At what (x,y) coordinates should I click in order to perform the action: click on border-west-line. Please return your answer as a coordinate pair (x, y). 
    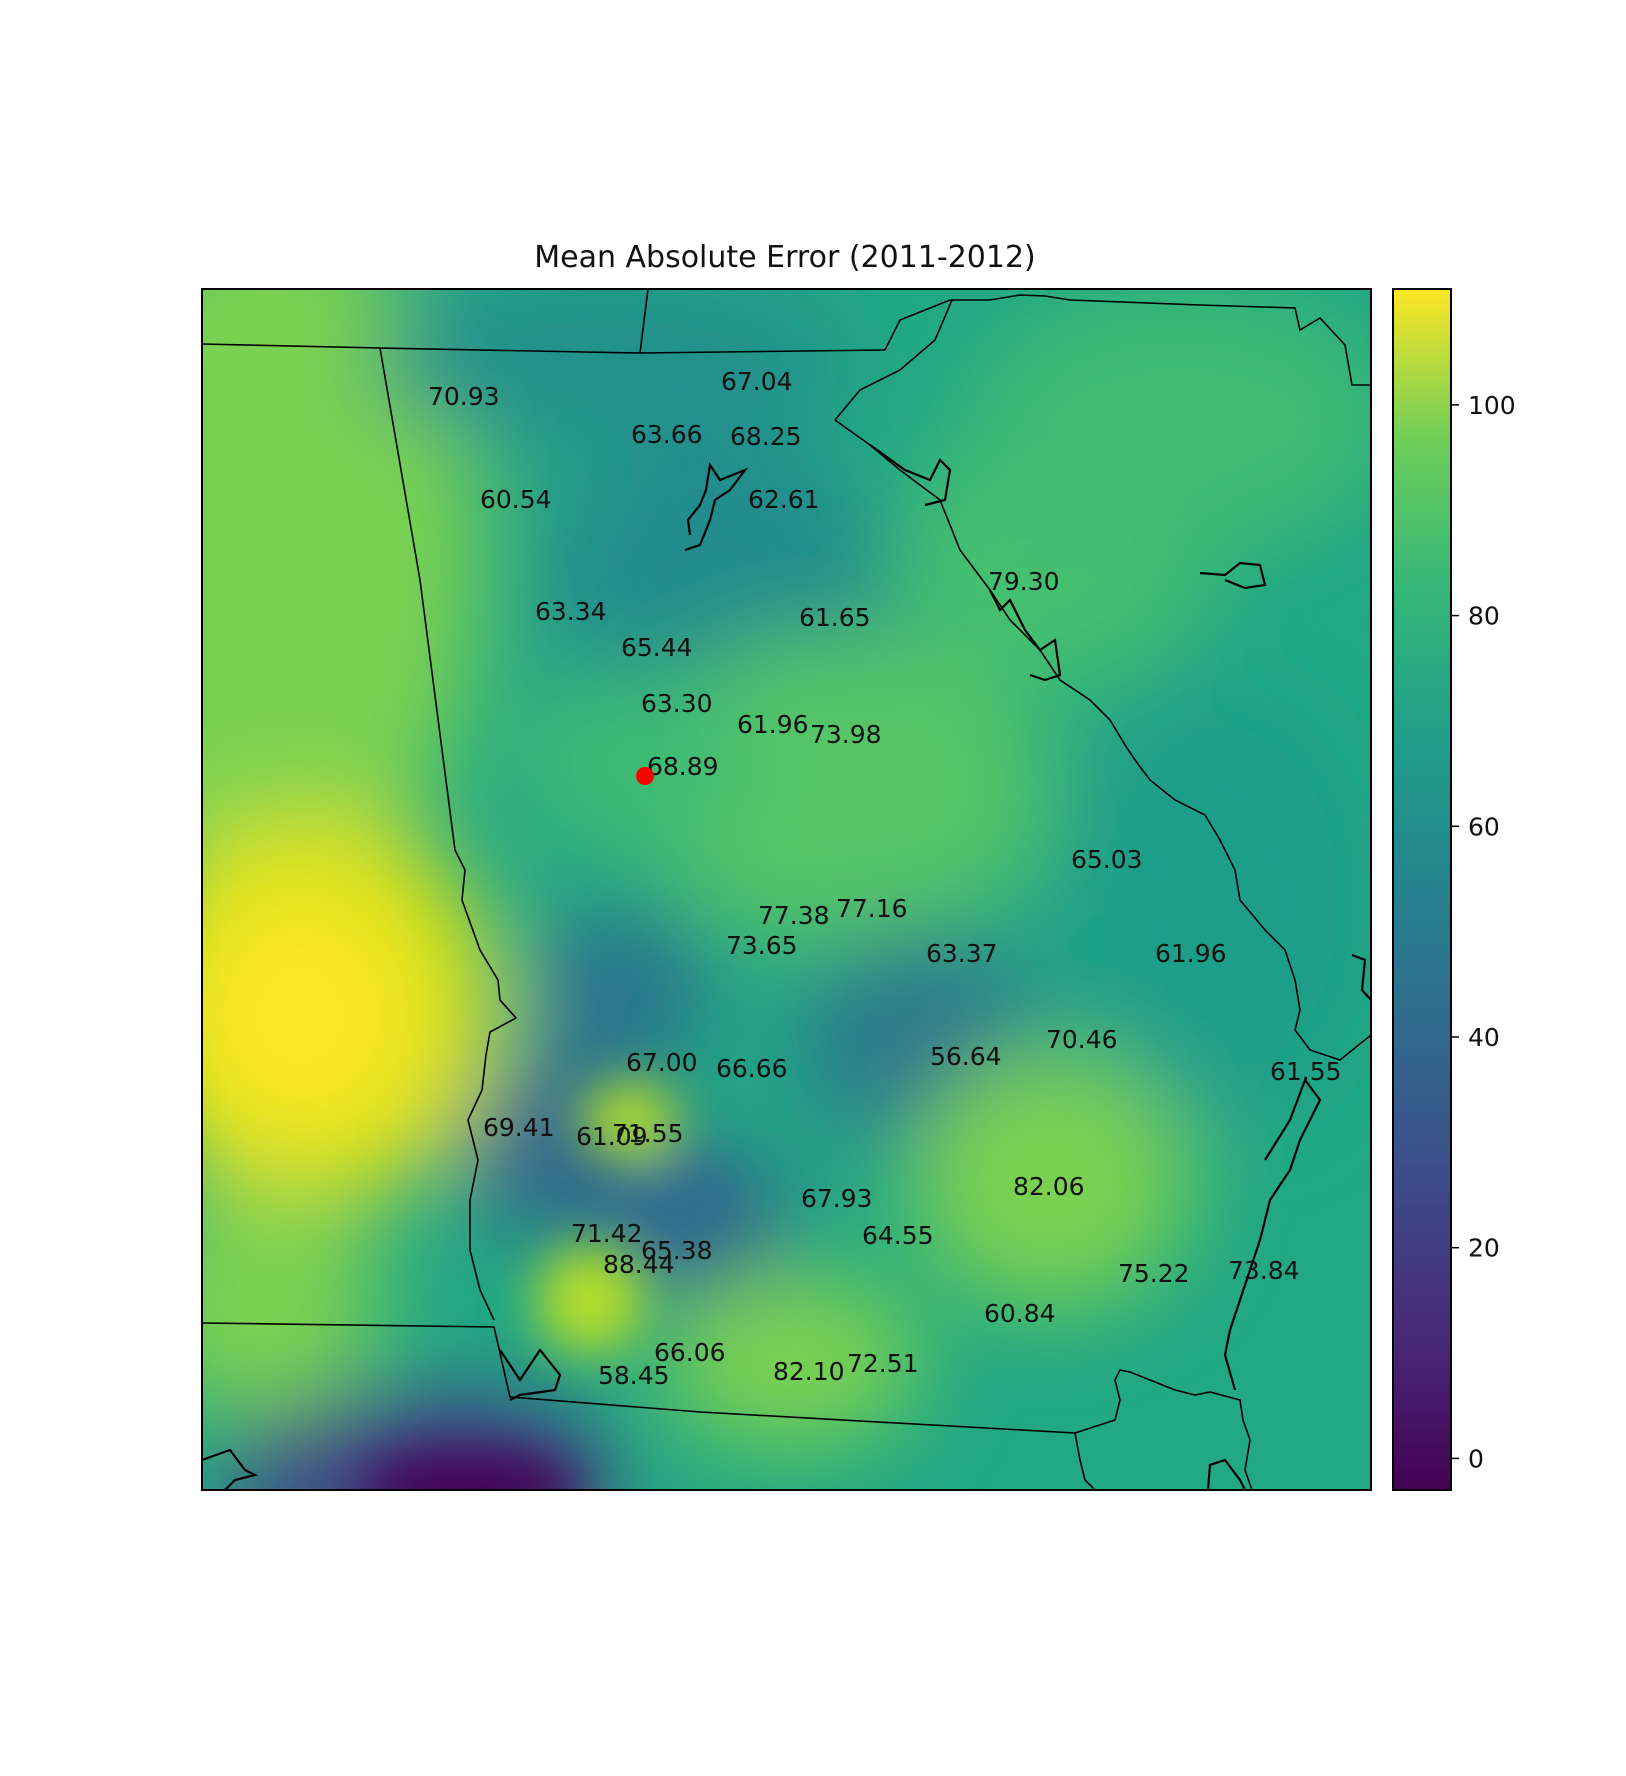
    Looking at the image, I should click on (448, 834).